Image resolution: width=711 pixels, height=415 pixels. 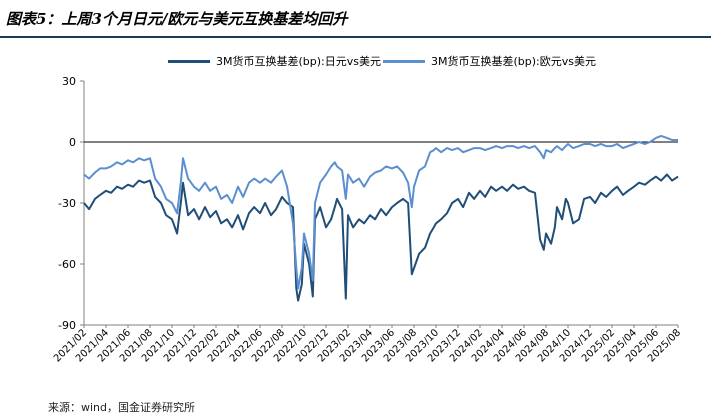 I want to click on y-tick-label: -90, so click(x=67, y=325).